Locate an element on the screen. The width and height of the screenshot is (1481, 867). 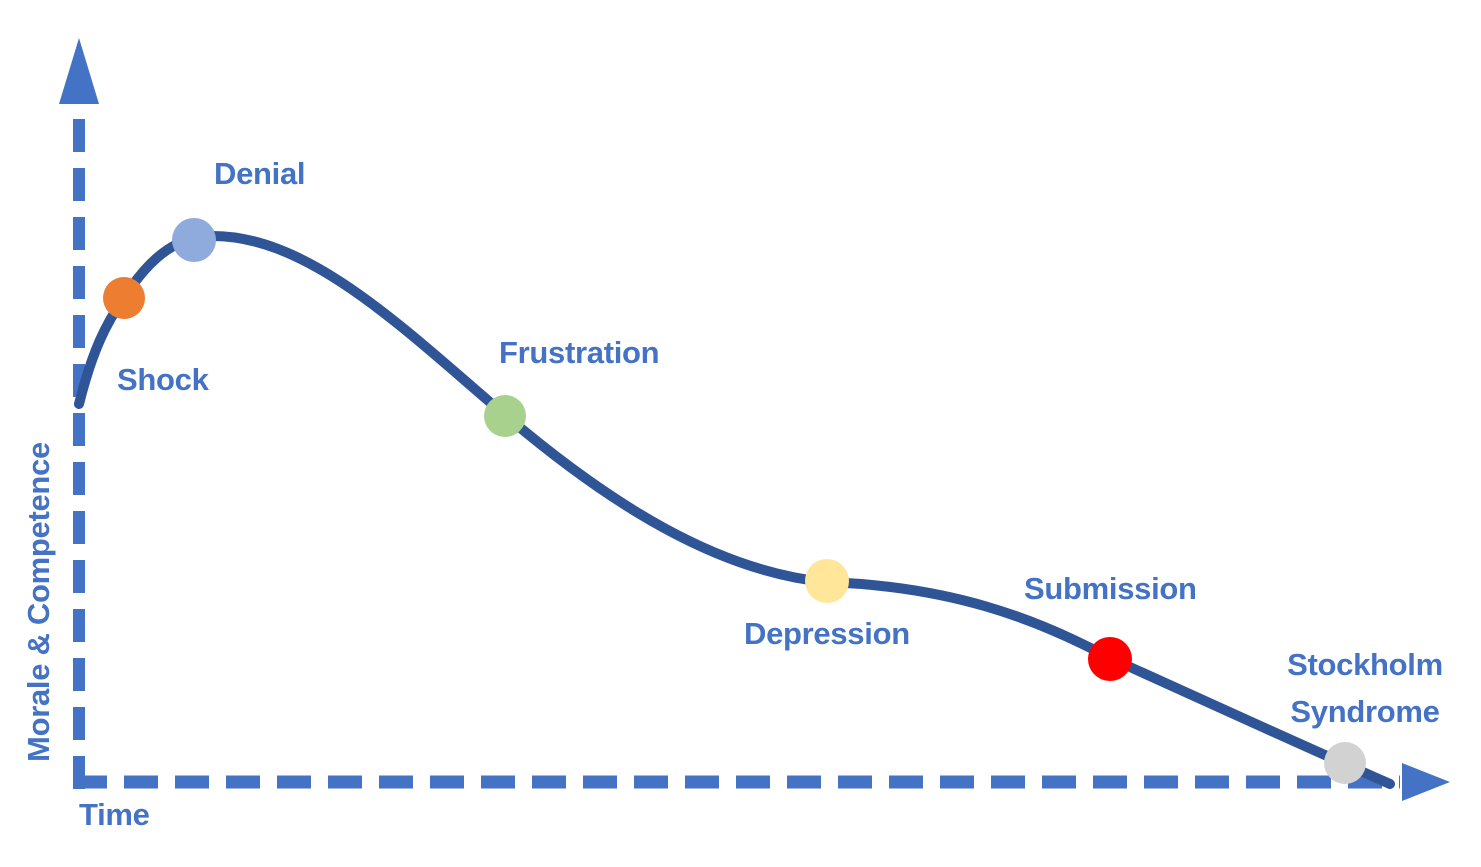
marker-frustration is located at coordinates (505, 416).